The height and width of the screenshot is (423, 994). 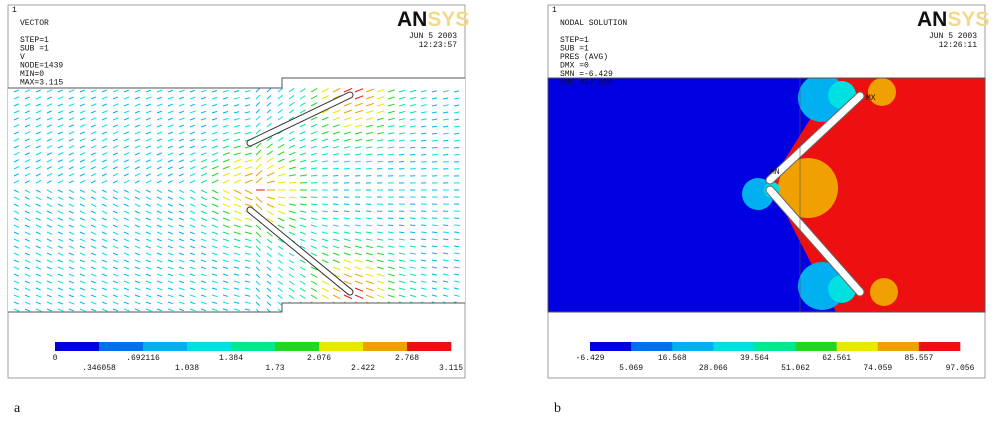 I want to click on contour-blob, so click(x=884, y=292).